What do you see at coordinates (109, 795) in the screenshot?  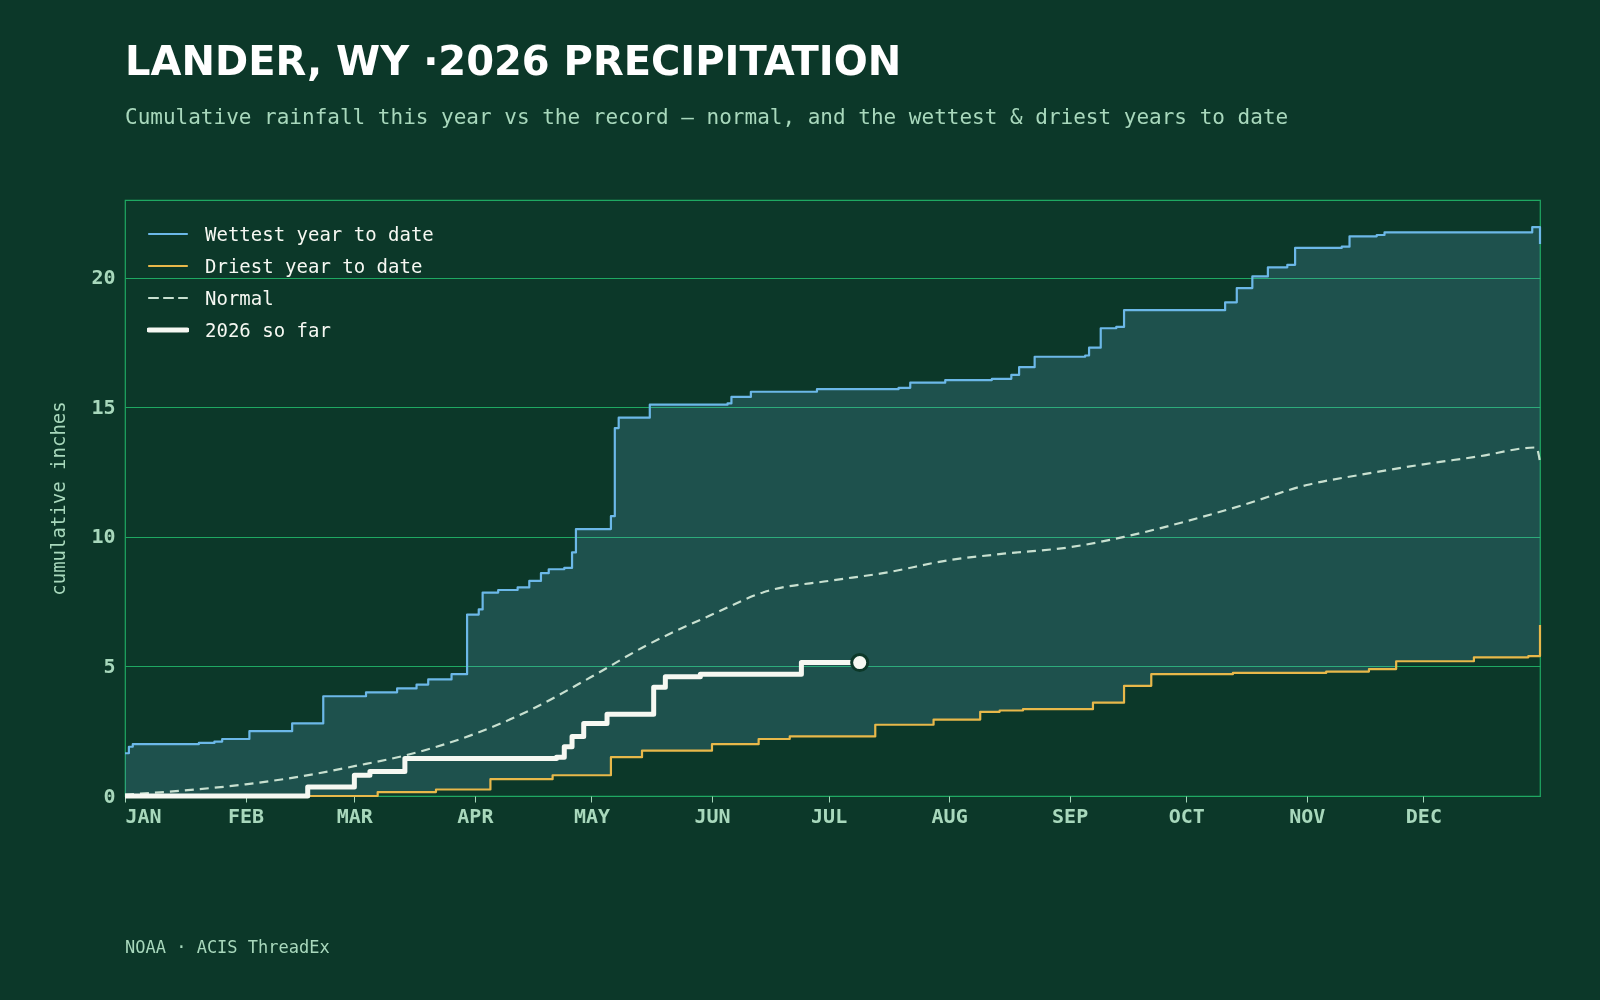 I see `y-tick-label: 0` at bounding box center [109, 795].